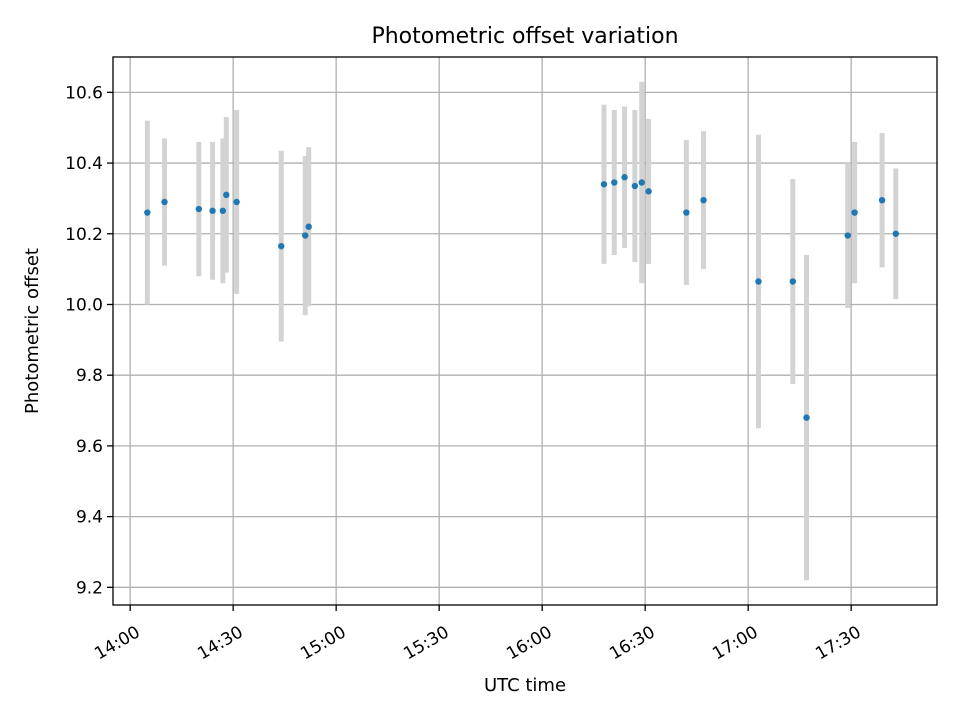 The width and height of the screenshot is (960, 720). Describe the element at coordinates (89, 340) in the screenshot. I see `y-axis-ticks: 9.2 9.4 9.6 9.8 10.0 10.2 10.4 10.6` at that location.